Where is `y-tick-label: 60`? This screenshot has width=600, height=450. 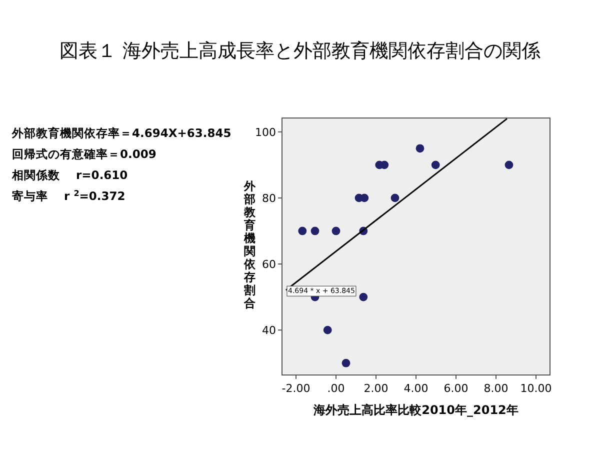 y-tick-label: 60 is located at coordinates (269, 265).